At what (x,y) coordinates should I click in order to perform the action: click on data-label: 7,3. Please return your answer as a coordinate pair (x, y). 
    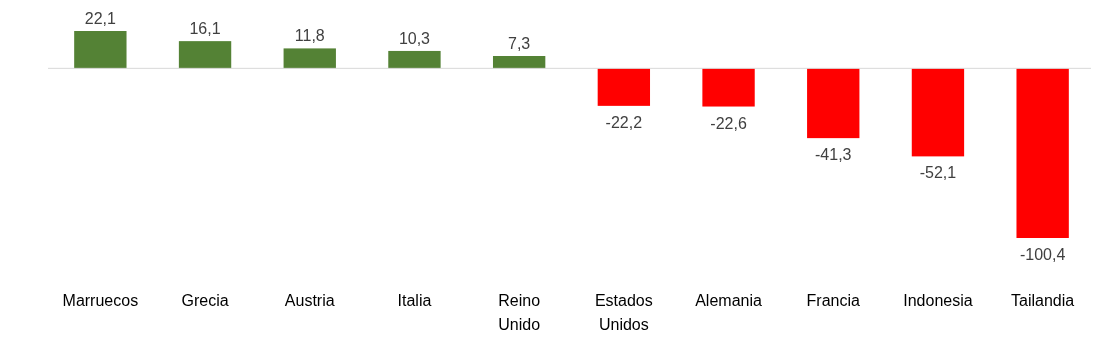
    Looking at the image, I should click on (519, 44).